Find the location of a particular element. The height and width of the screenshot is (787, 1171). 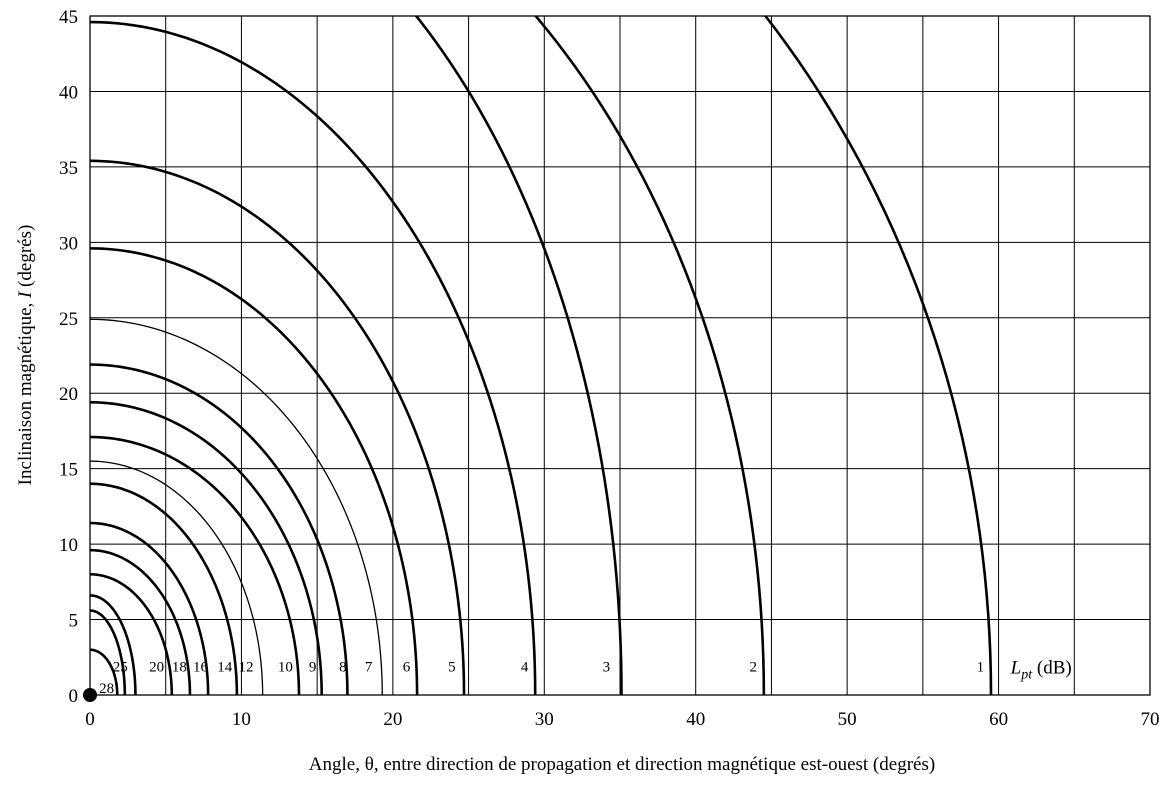

curve-label: 7 is located at coordinates (369, 667).